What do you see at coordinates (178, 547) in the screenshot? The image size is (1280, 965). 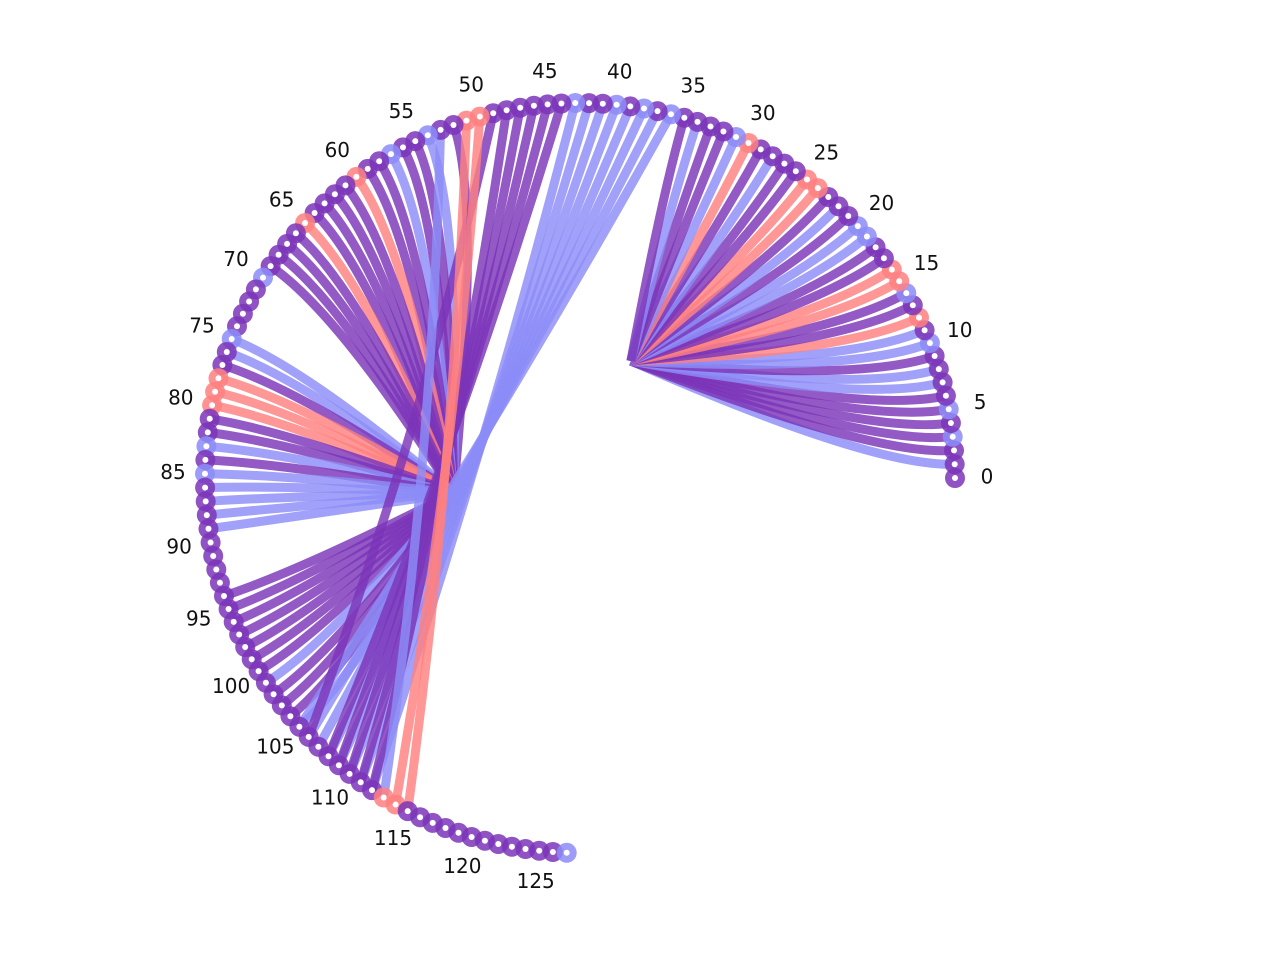 I see `tick-label-90: 90` at bounding box center [178, 547].